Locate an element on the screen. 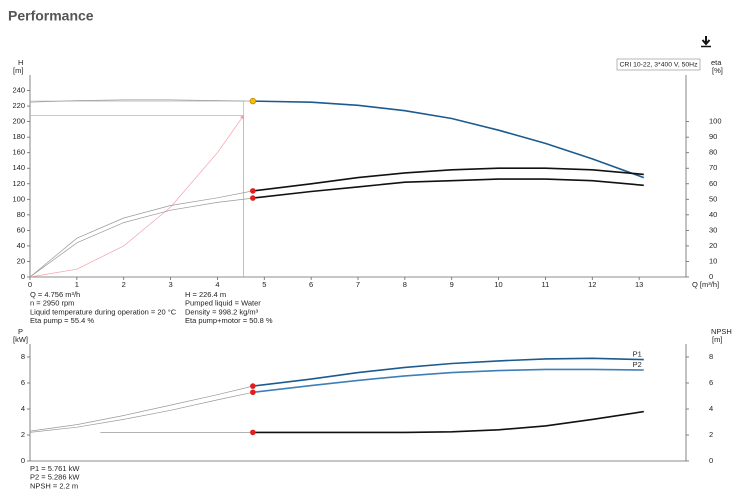 Image resolution: width=739 pixels, height=500 pixels. x-tick-label: 6 is located at coordinates (311, 284).